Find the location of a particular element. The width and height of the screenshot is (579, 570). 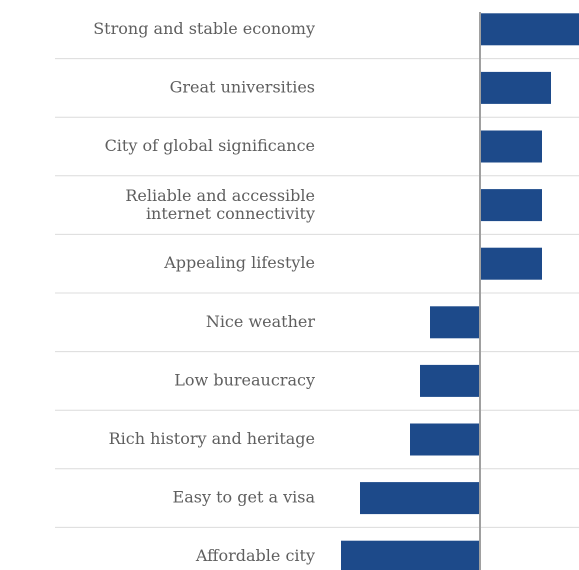

category-label-line: Reliable and accessible is located at coordinates (220, 195).